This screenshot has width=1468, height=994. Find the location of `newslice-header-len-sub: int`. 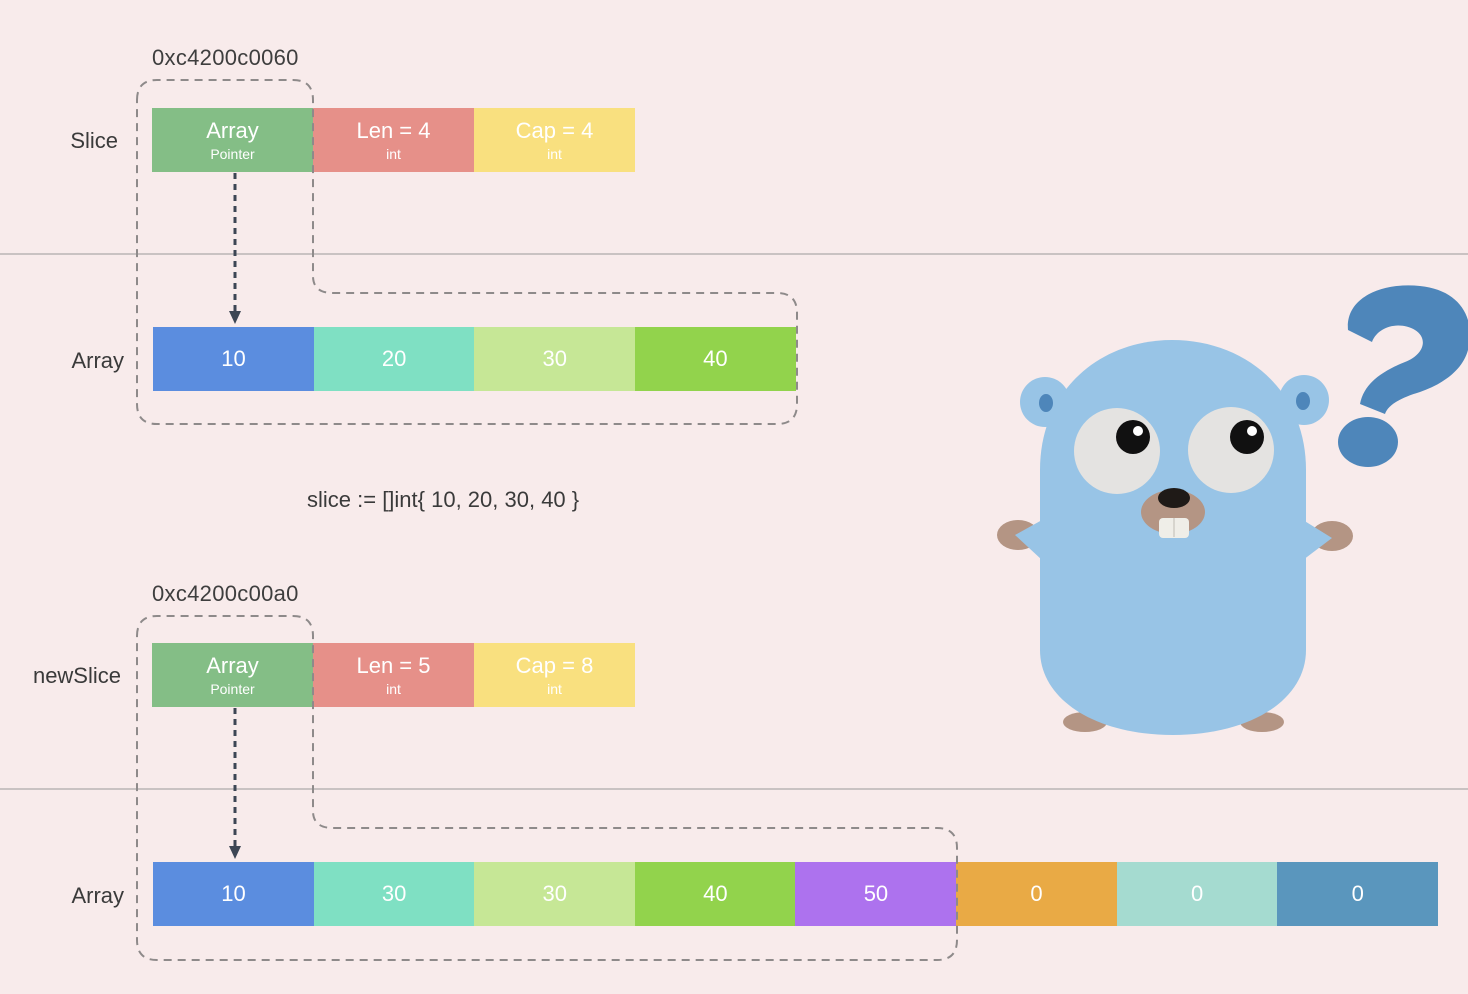

newslice-header-len-sub: int is located at coordinates (393, 689).